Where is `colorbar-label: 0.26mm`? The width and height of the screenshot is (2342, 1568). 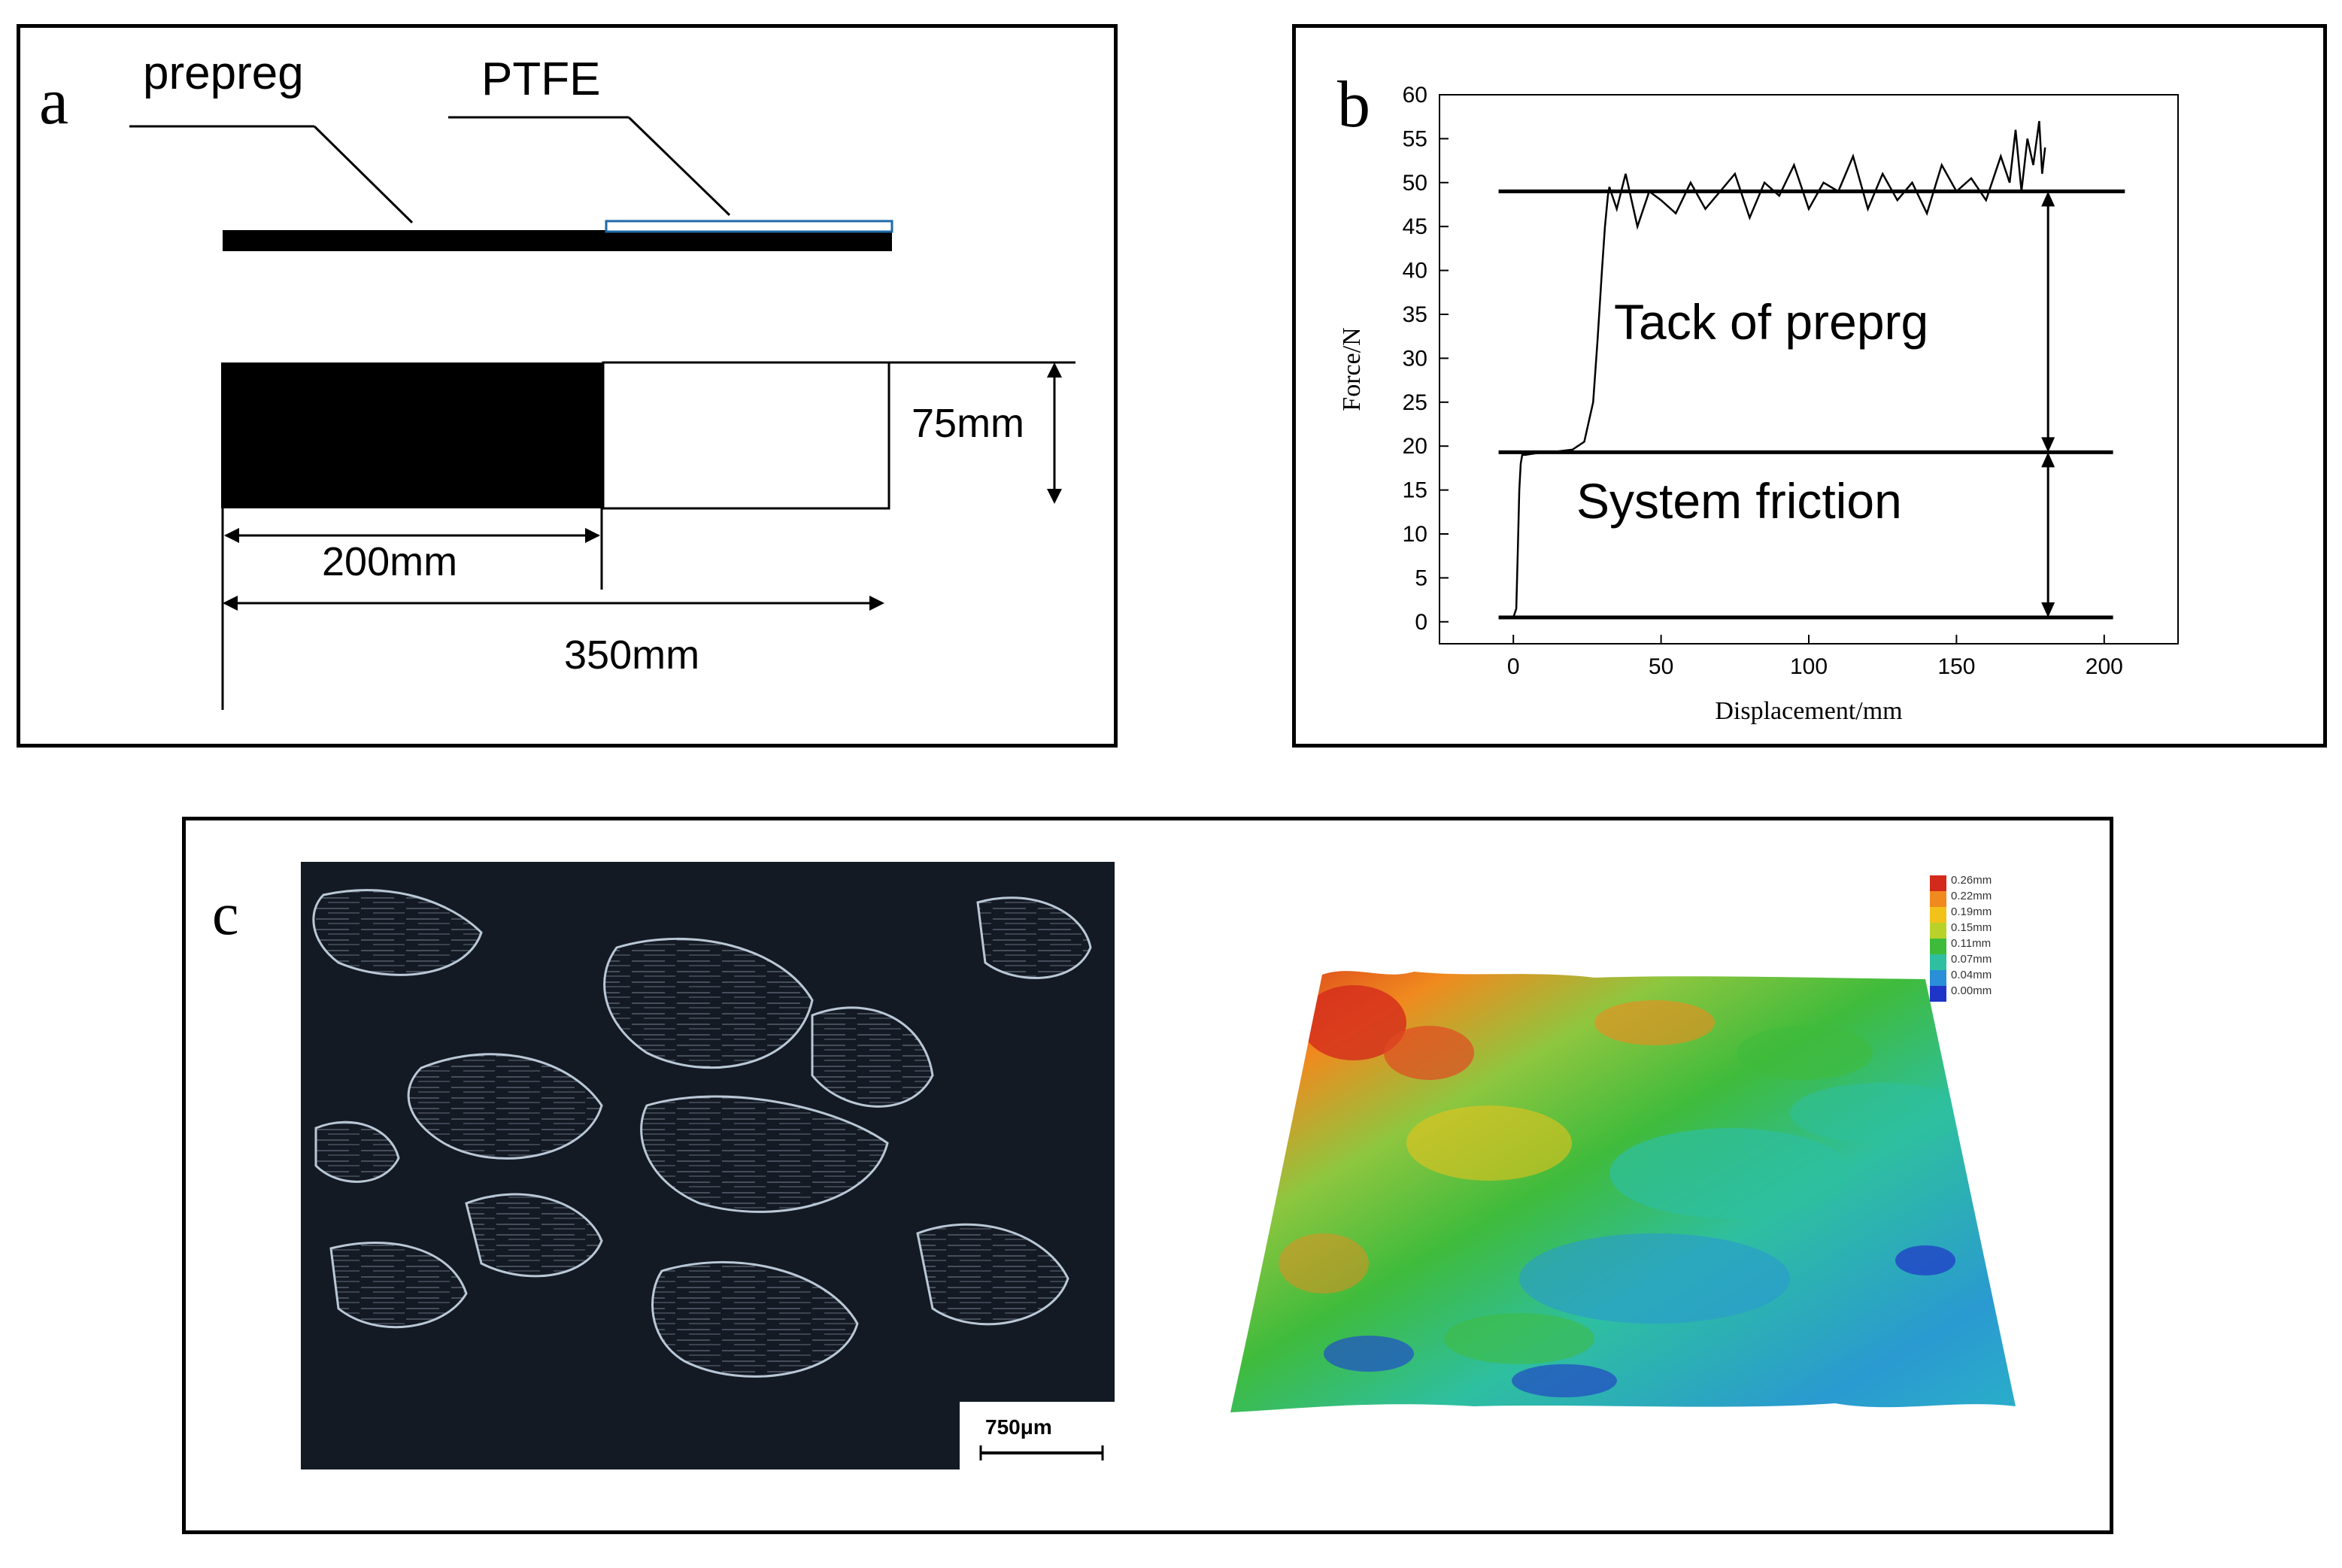 colorbar-label: 0.26mm is located at coordinates (1971, 881).